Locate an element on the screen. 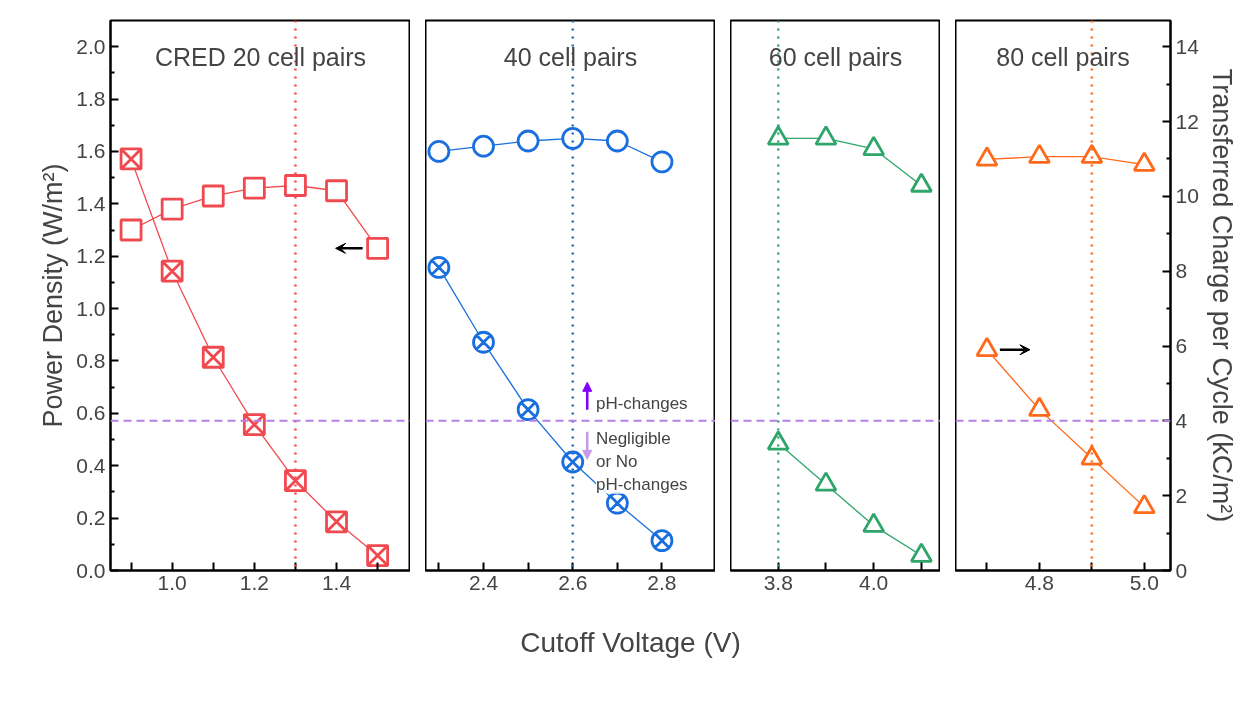  x-tick-label: 2.6 is located at coordinates (573, 582).